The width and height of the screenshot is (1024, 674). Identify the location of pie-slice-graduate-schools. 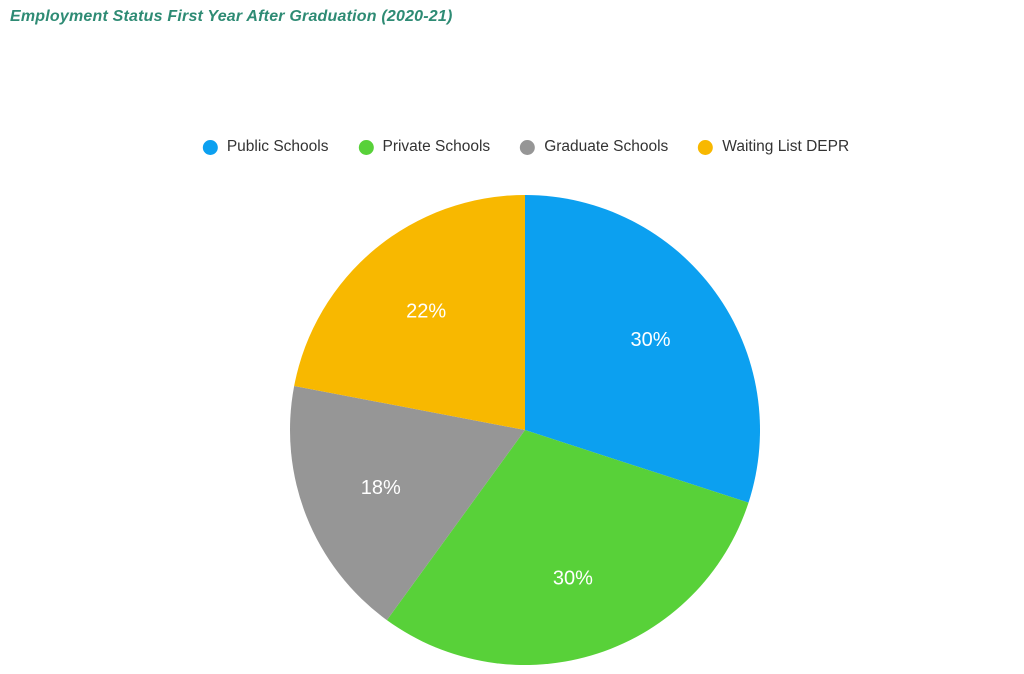
(407, 503).